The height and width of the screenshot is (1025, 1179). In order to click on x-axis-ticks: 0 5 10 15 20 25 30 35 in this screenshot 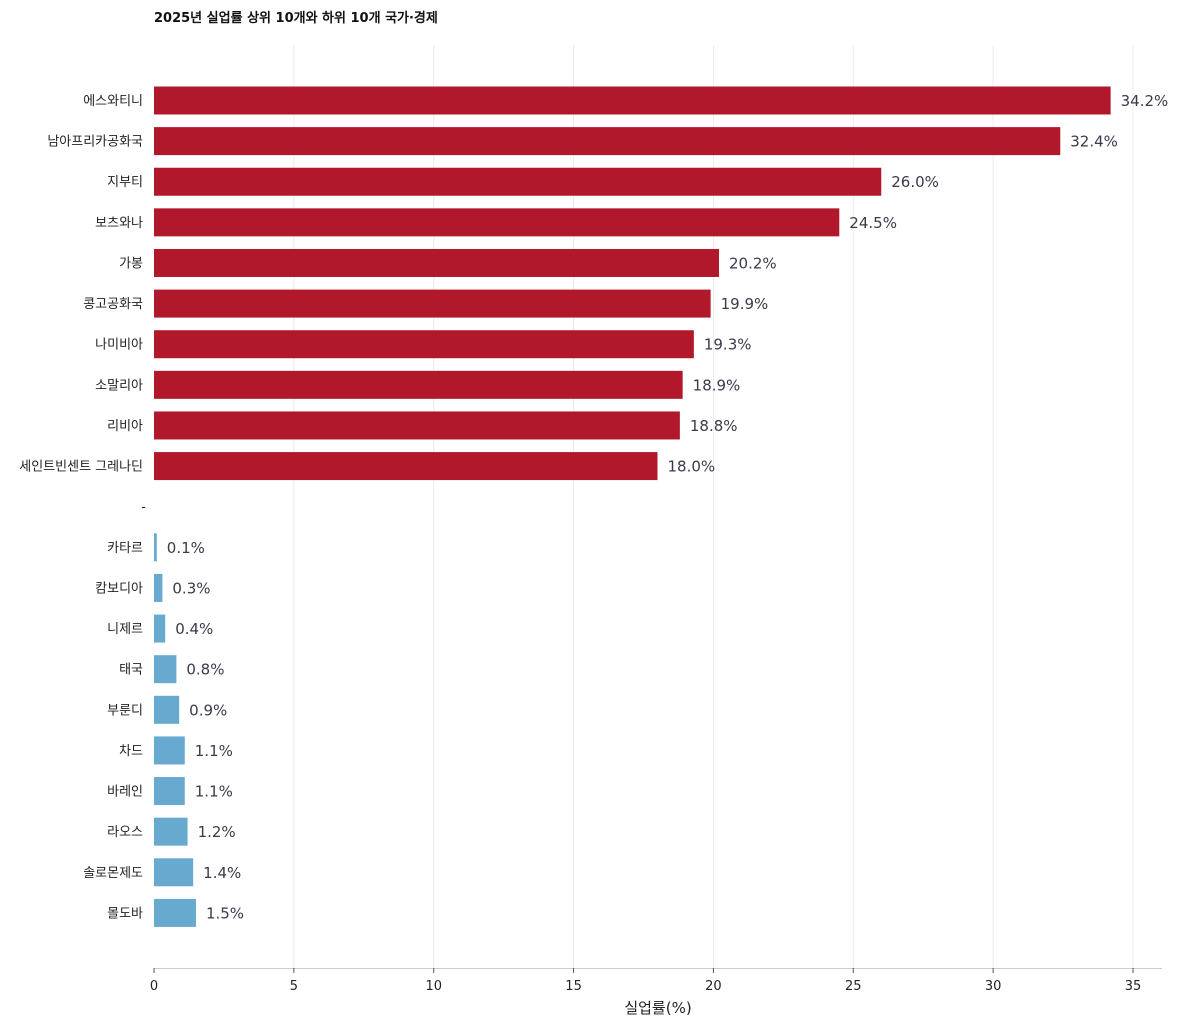, I will do `click(645, 981)`.